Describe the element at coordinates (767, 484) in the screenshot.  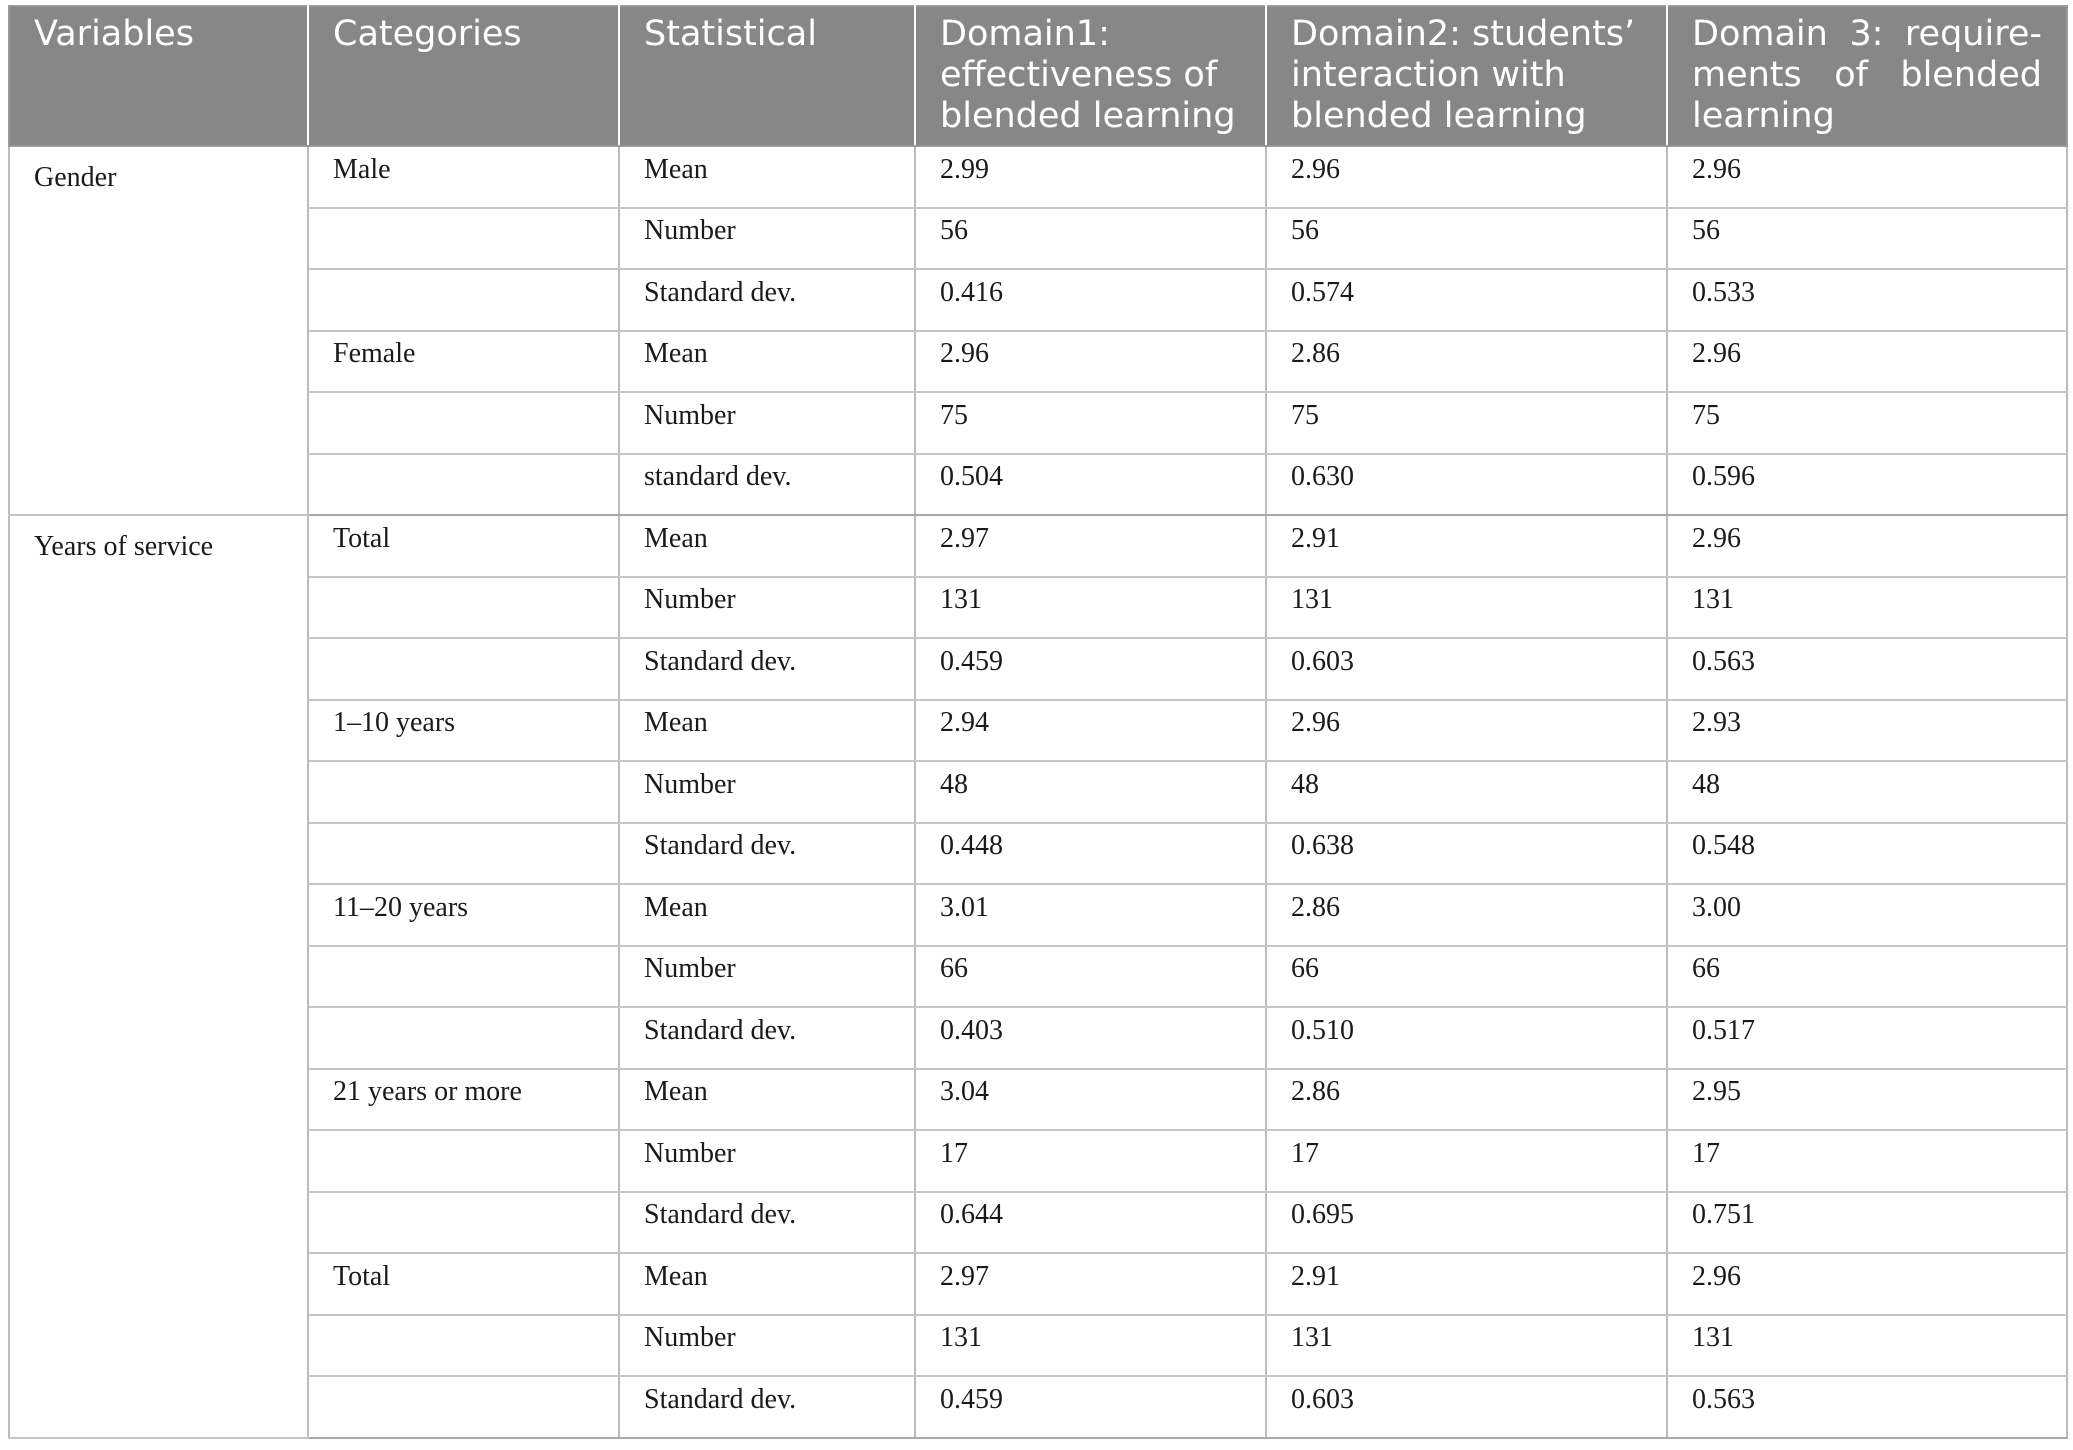
I see `cell-statistic: standard dev.` at that location.